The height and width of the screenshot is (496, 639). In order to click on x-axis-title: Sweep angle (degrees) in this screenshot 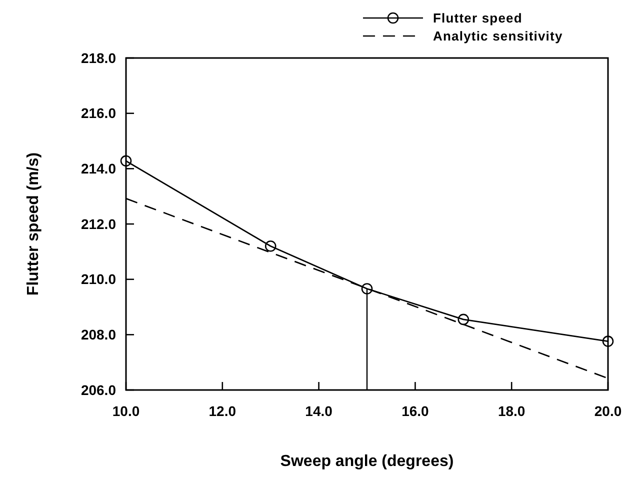, I will do `click(367, 461)`.